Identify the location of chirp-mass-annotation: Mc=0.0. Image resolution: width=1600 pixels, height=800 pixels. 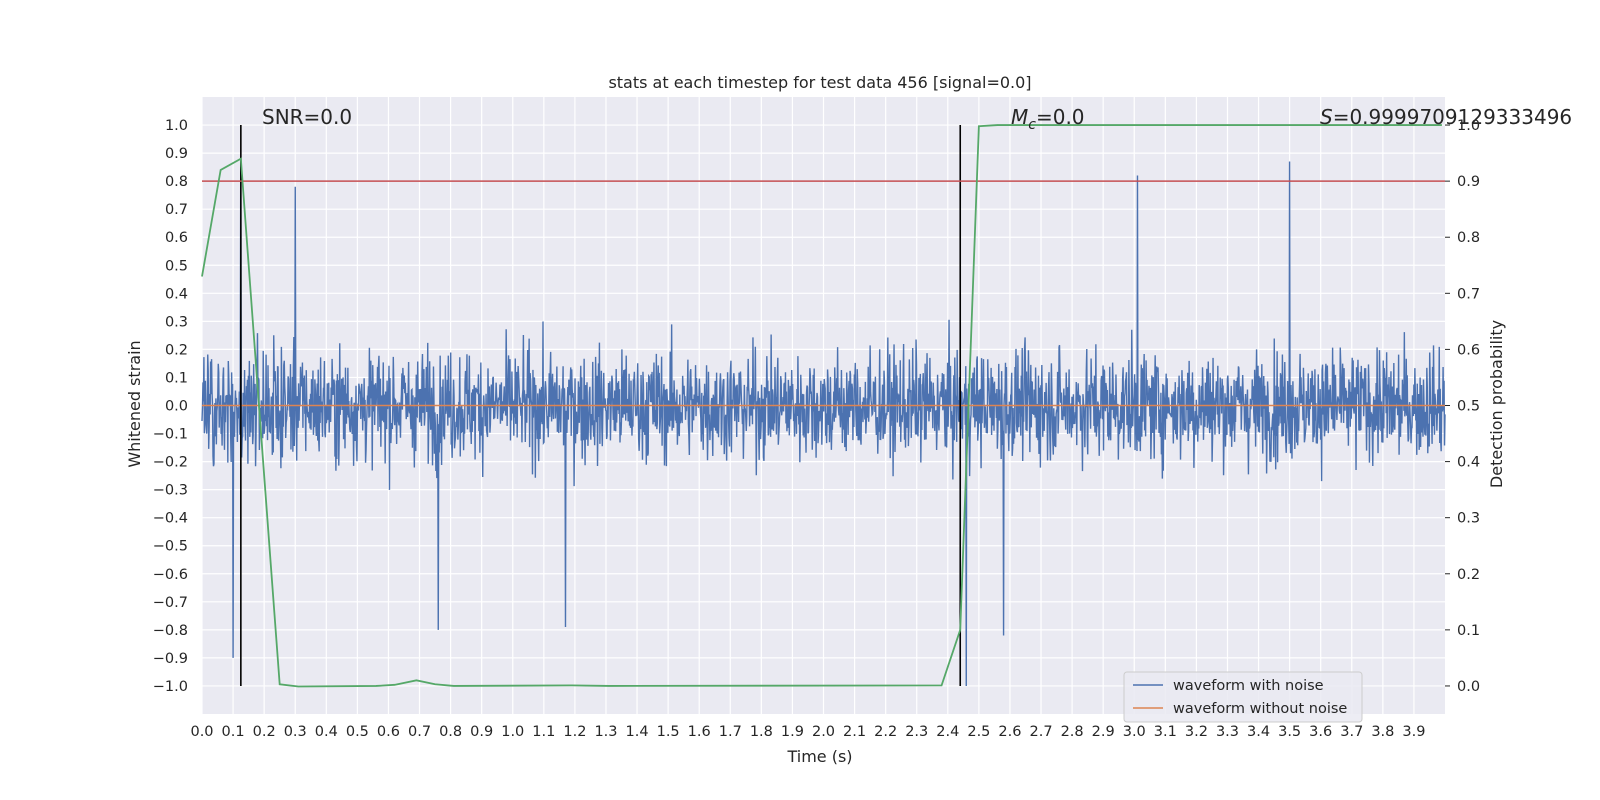
(1048, 119).